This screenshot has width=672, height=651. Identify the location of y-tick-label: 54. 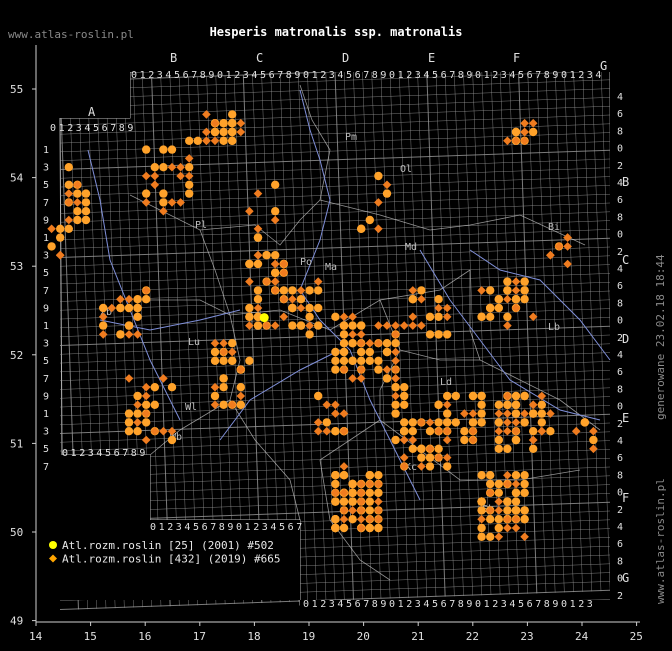
(17, 178).